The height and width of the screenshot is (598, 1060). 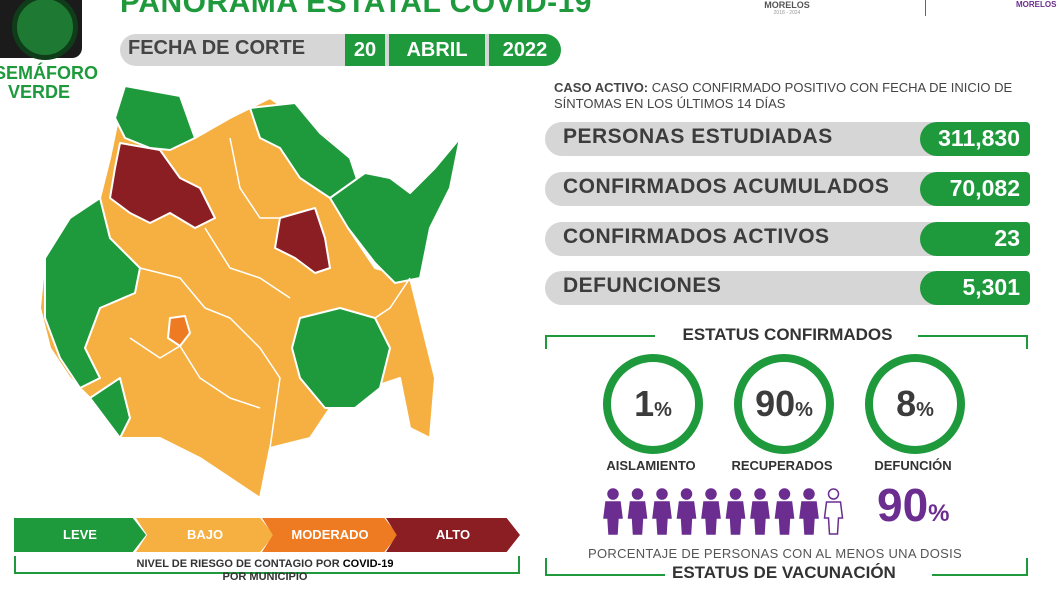 What do you see at coordinates (787, 5) in the screenshot?
I see `logo-left-text: MORELOS` at bounding box center [787, 5].